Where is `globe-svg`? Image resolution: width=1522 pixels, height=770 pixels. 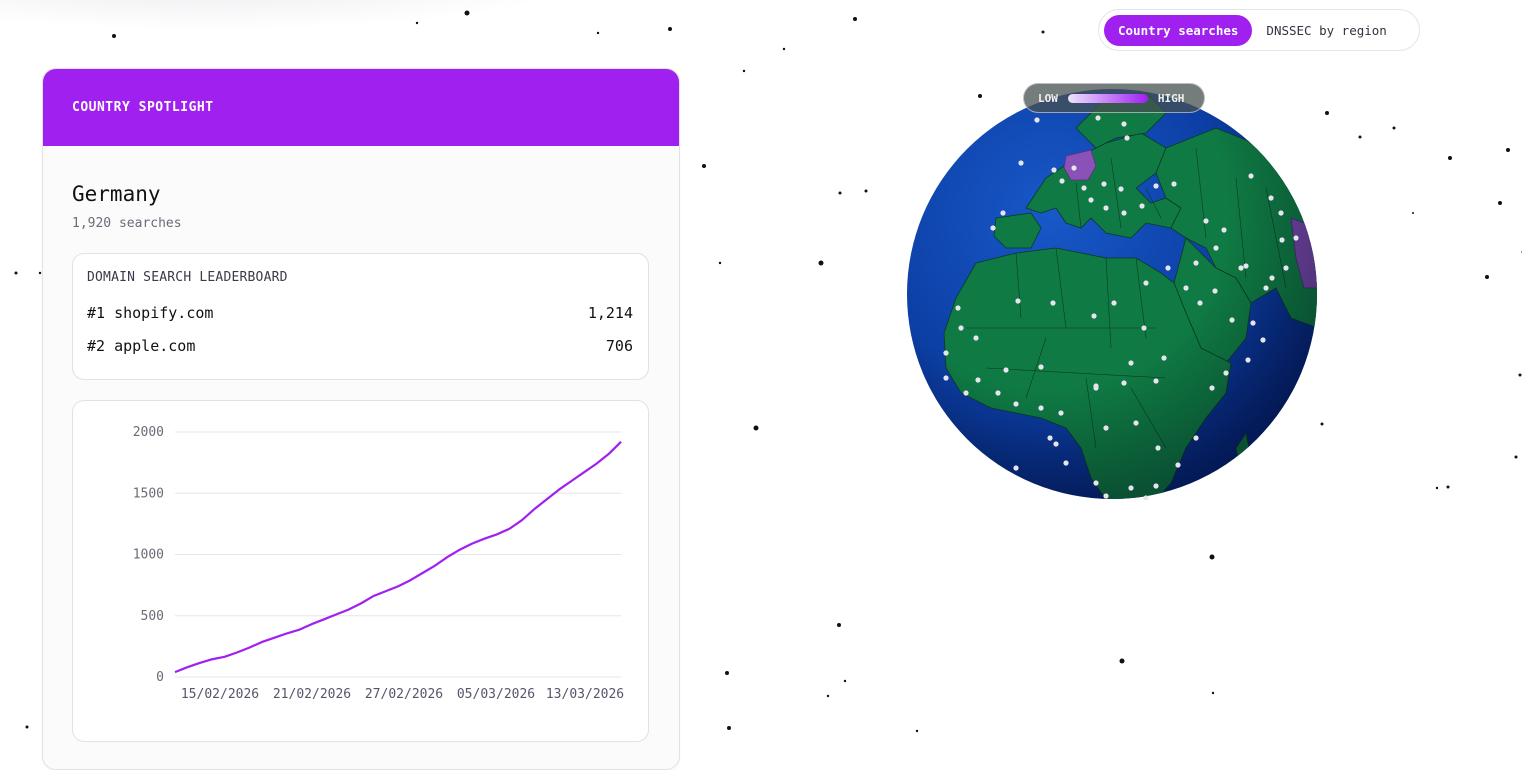 globe-svg is located at coordinates (1112, 294).